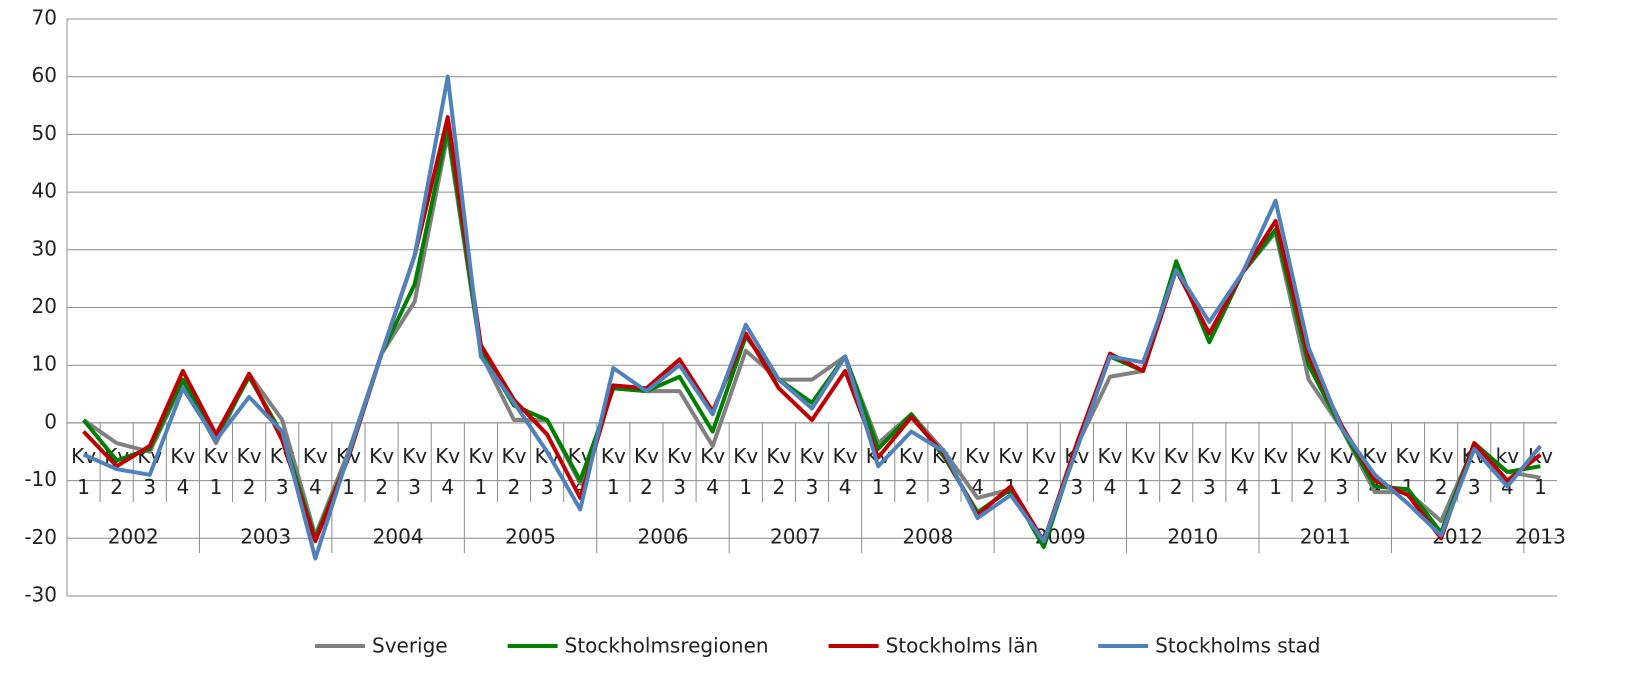 Image resolution: width=1640 pixels, height=690 pixels. Describe the element at coordinates (927, 537) in the screenshot. I see `group-label: 2008` at that location.